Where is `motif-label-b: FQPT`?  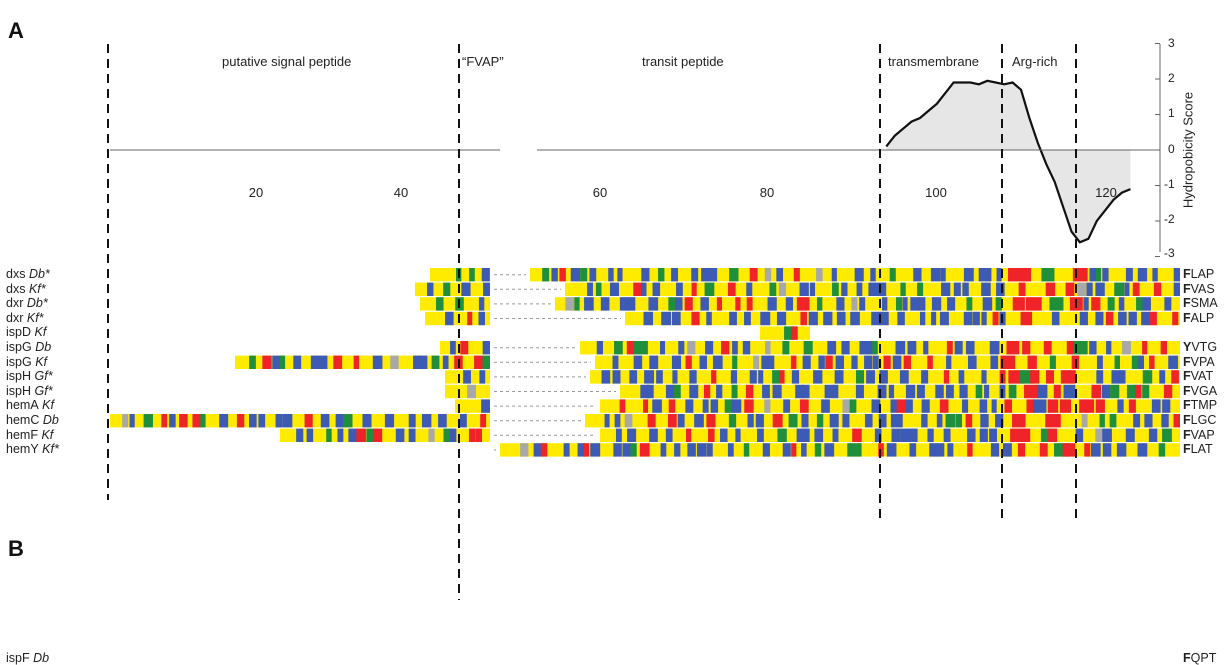 motif-label-b: FQPT is located at coordinates (1199, 658).